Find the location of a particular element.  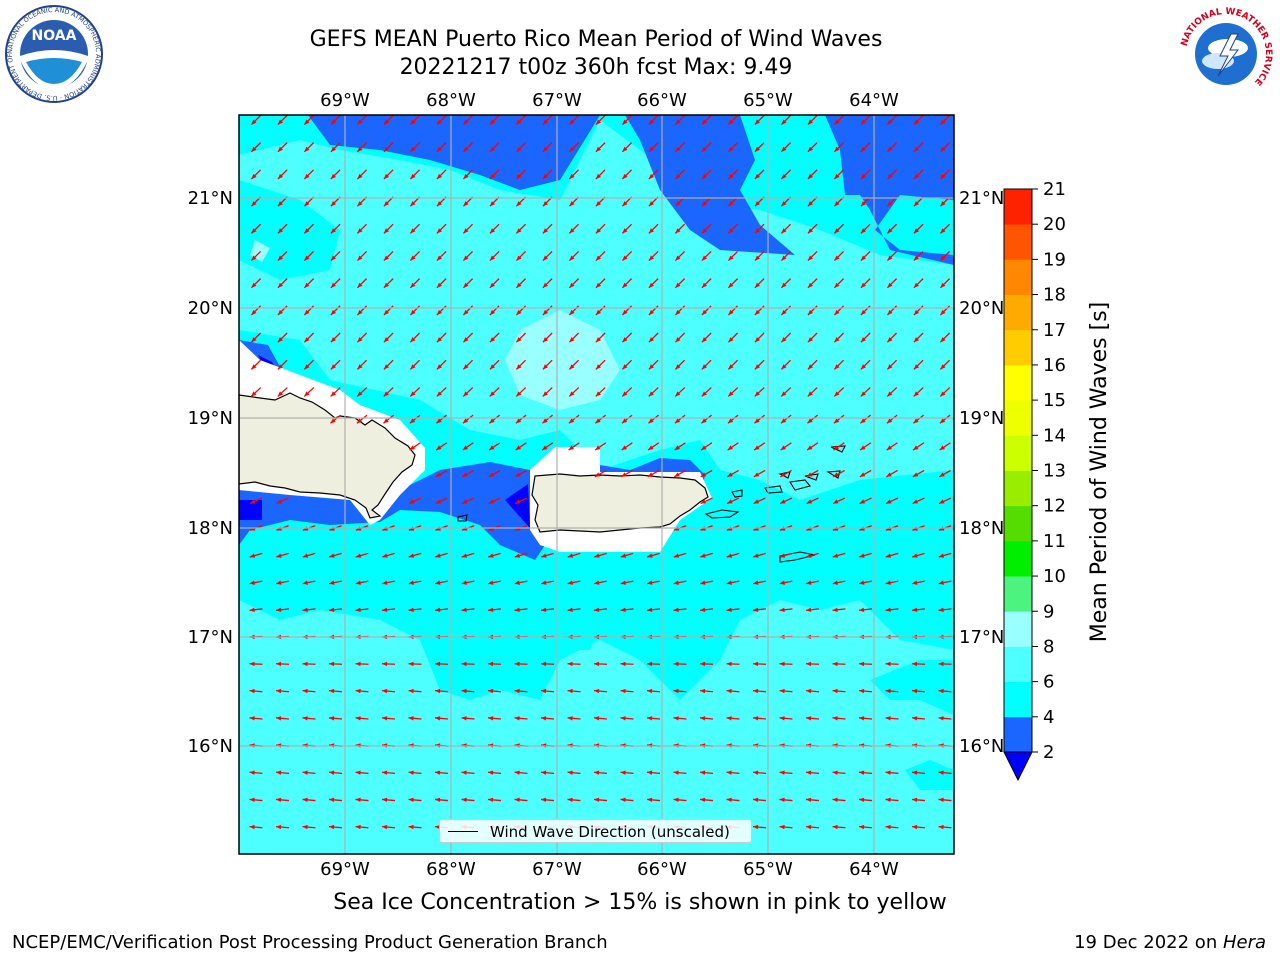

generation-date: 19 Dec 2022 on Hera is located at coordinates (1170, 942).